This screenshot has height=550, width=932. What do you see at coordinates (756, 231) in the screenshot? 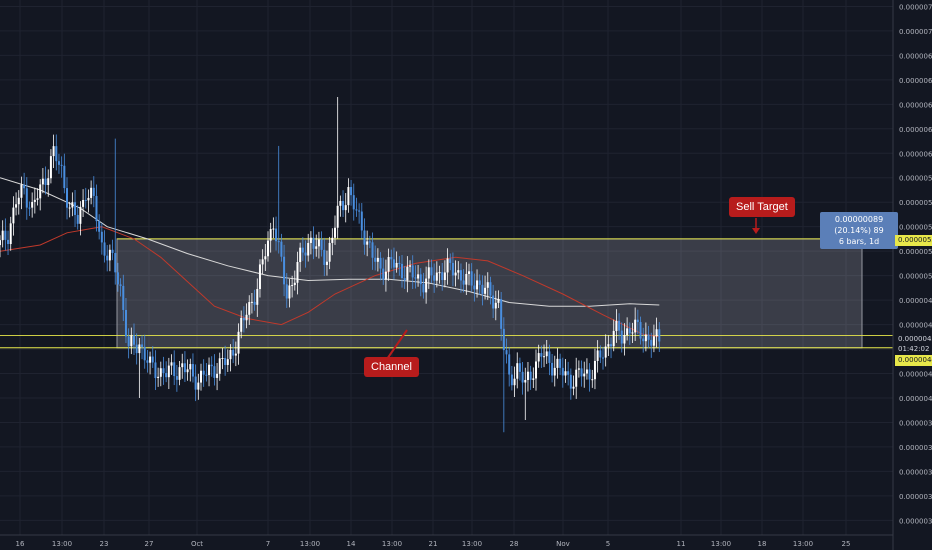
I see `sell-target-arrowhead` at bounding box center [756, 231].